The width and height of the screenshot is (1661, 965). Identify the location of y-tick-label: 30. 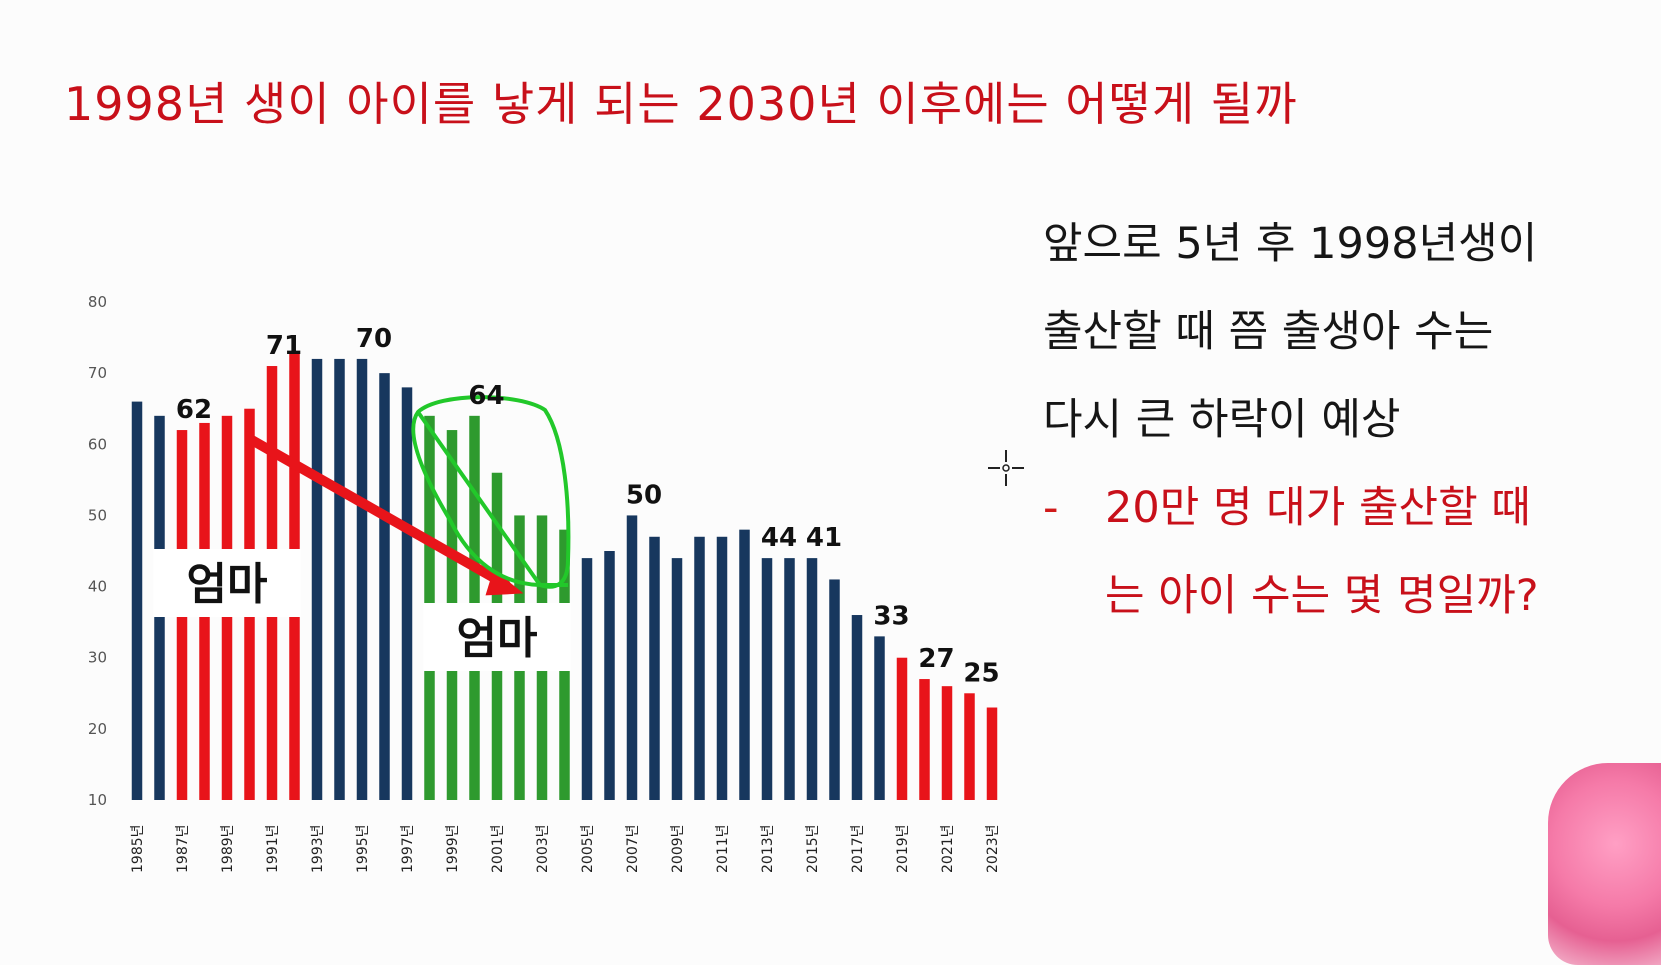
(97, 658).